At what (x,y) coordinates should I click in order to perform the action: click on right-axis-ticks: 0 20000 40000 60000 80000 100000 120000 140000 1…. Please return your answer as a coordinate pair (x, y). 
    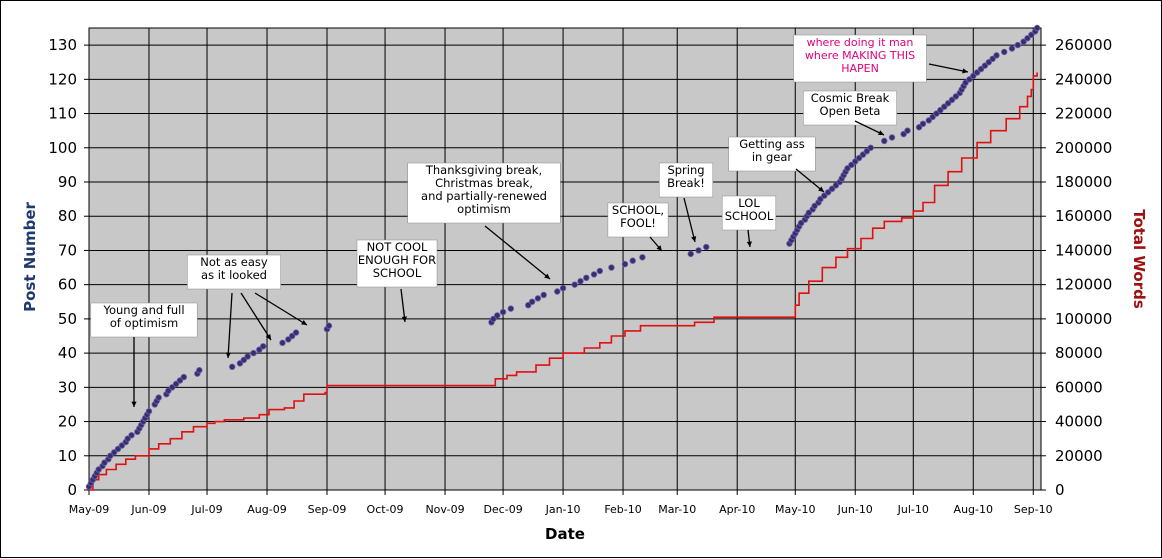
    Looking at the image, I should click on (1076, 267).